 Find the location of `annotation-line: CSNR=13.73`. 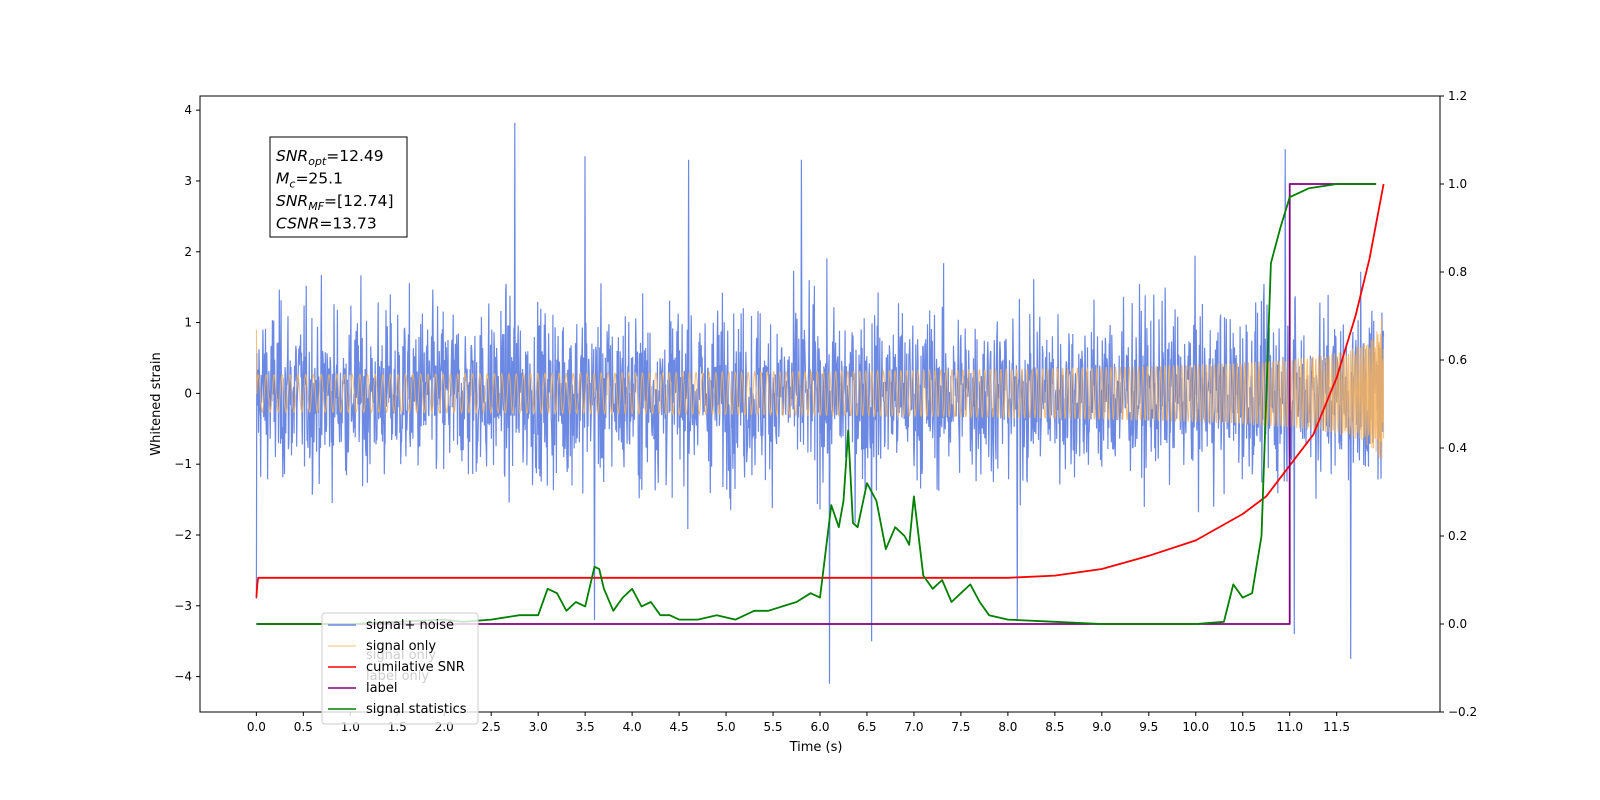

annotation-line: CSNR=13.73 is located at coordinates (326, 224).